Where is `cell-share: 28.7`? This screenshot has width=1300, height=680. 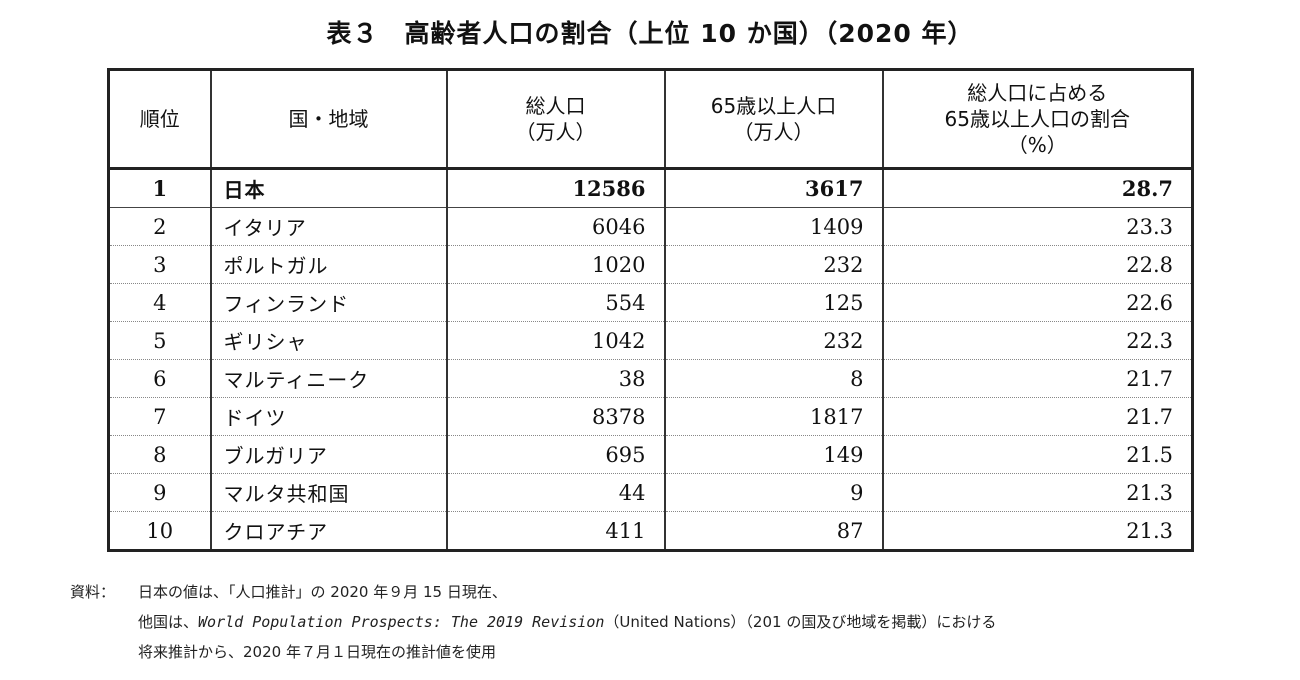
cell-share: 28.7 is located at coordinates (1037, 188).